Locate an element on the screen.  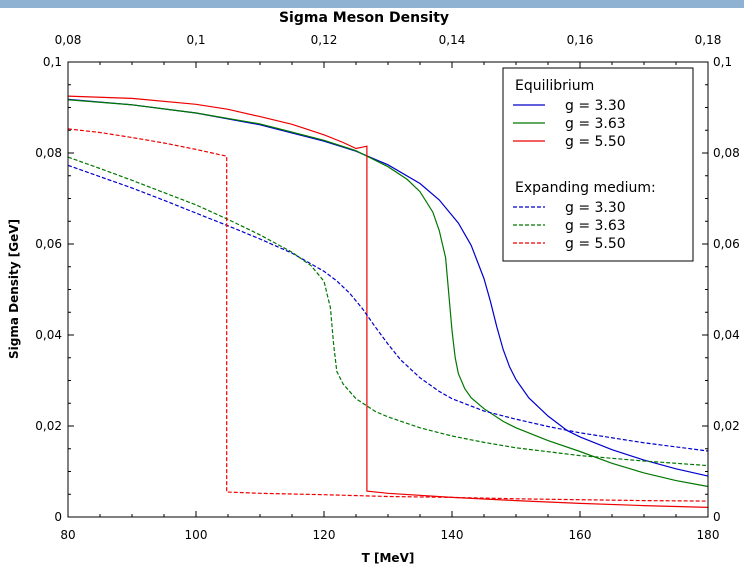
legend-label-expanding: g = 3.63 is located at coordinates (595, 226).